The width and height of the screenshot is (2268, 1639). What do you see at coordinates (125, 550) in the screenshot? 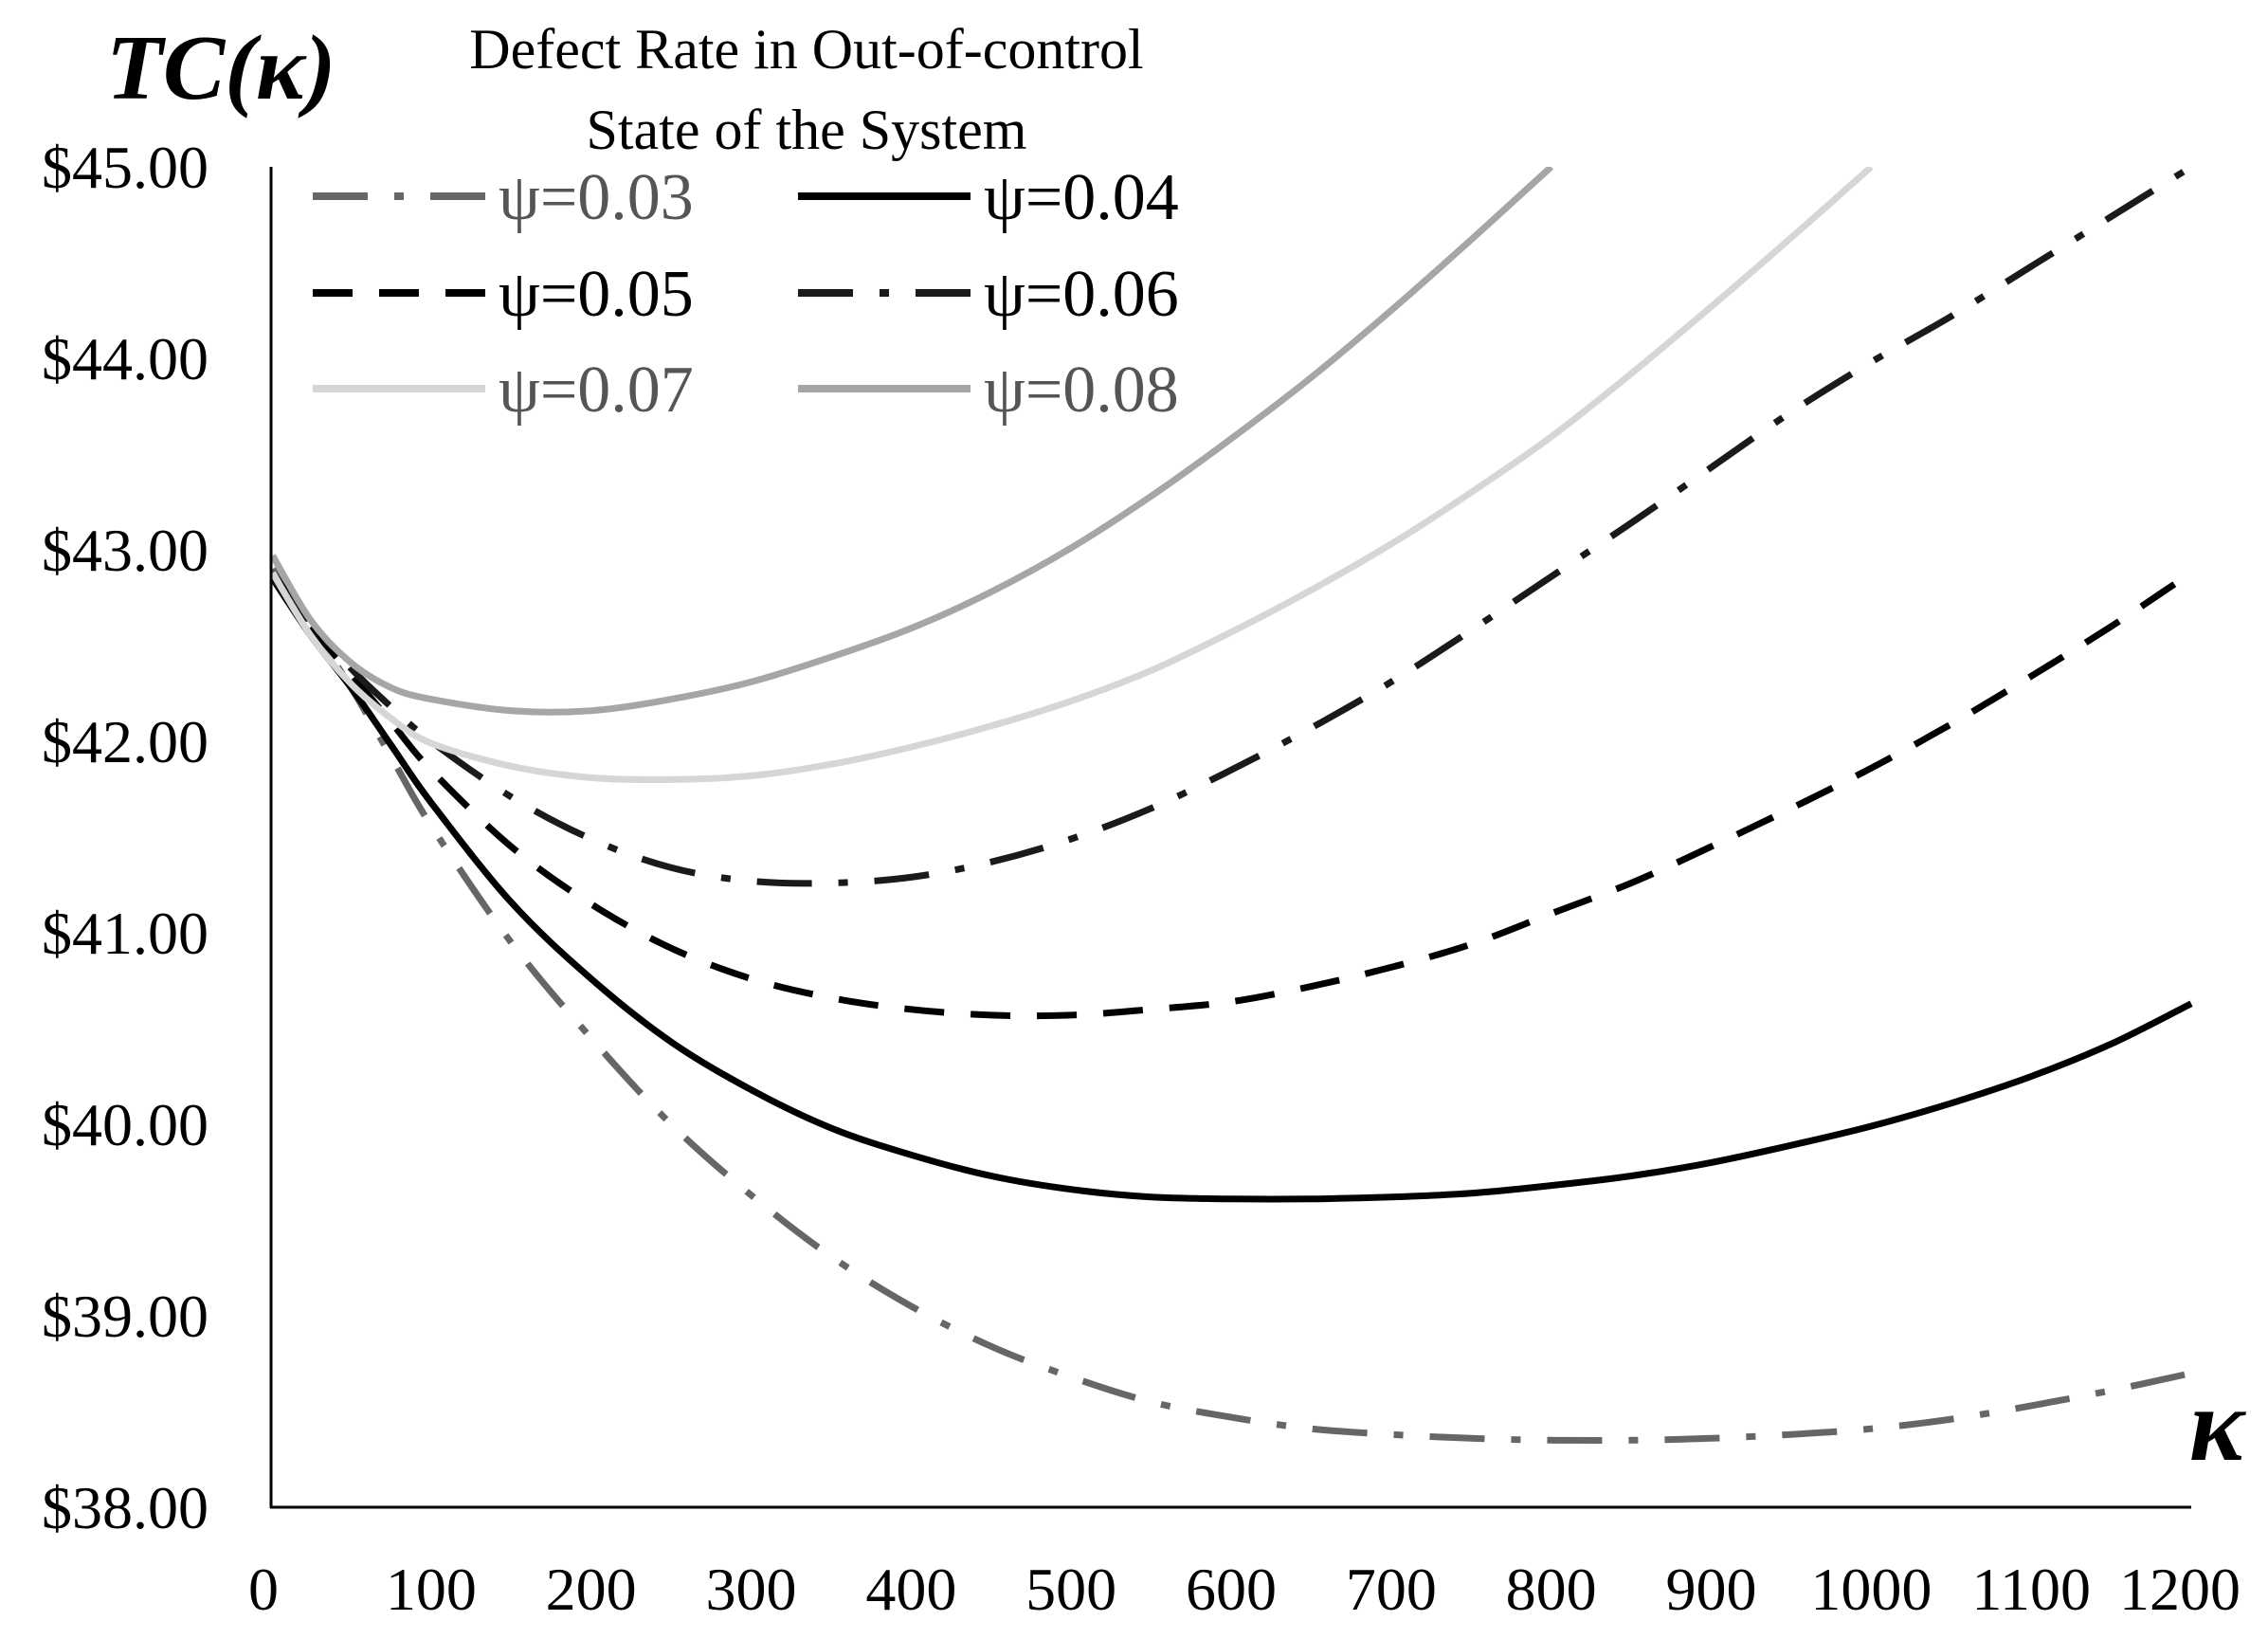
I see `y-tick-label: $43.00` at bounding box center [125, 550].